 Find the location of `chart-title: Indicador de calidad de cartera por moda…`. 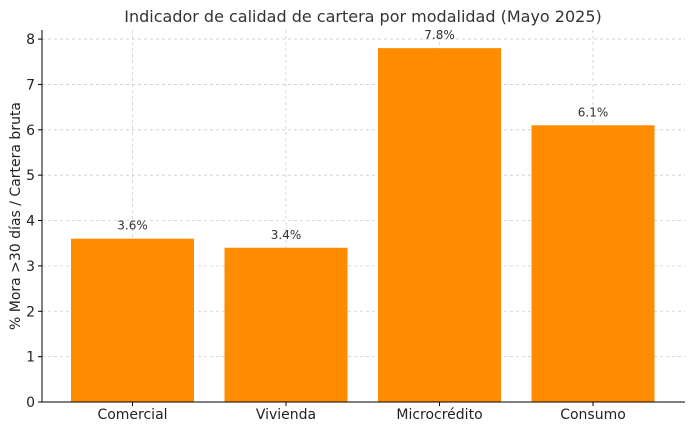

chart-title: Indicador de calidad de cartera por moda… is located at coordinates (363, 16).